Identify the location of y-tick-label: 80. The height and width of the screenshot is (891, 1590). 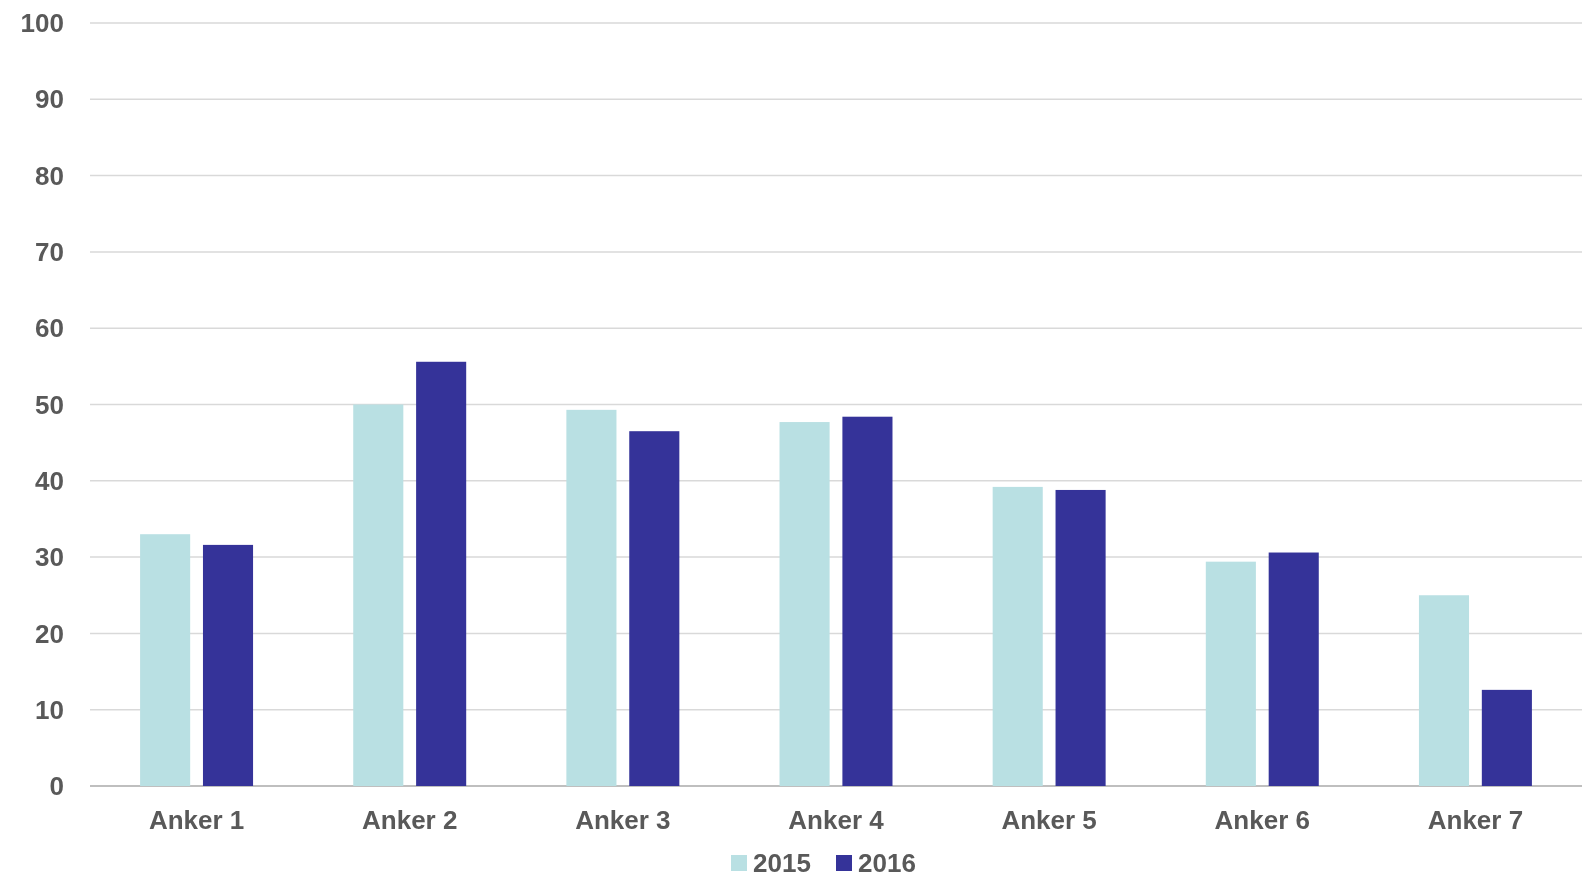
(49, 175).